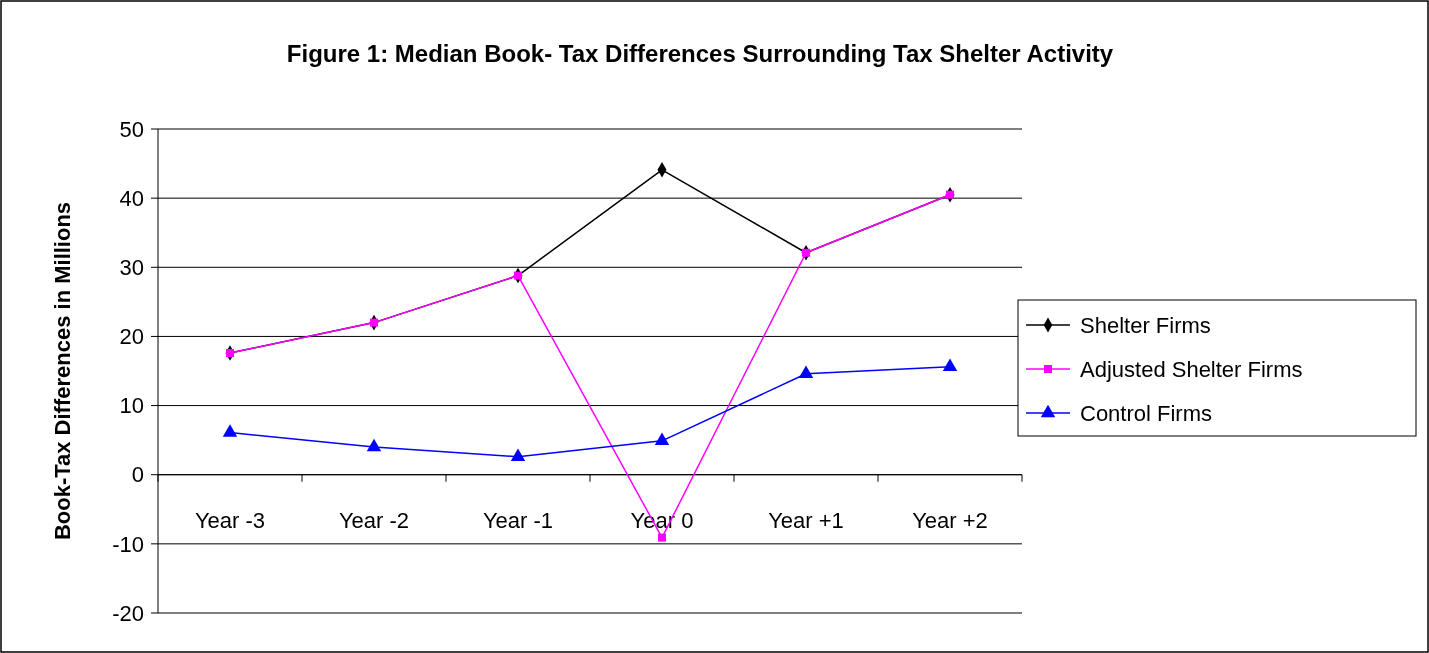 Image resolution: width=1429 pixels, height=653 pixels. Describe the element at coordinates (806, 520) in the screenshot. I see `x-tick-label: Year +1` at that location.